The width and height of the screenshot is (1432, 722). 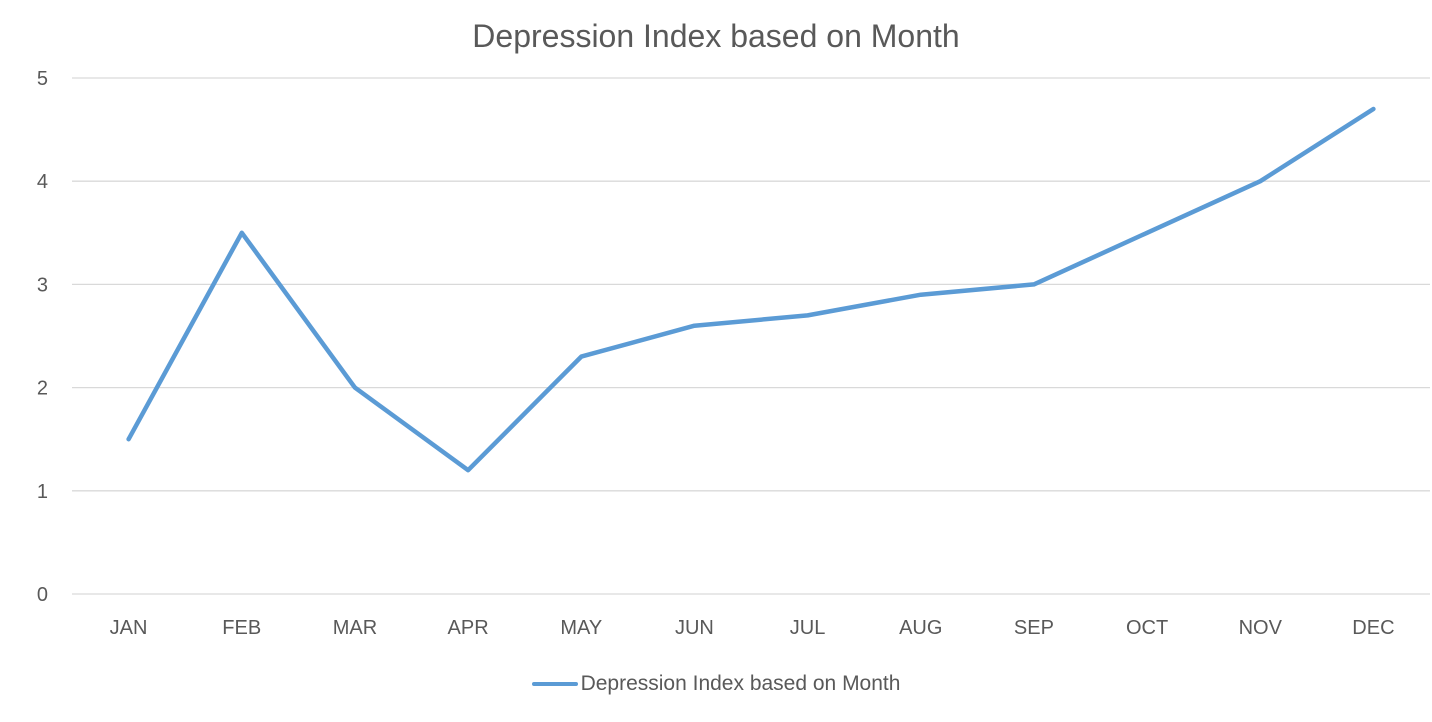 What do you see at coordinates (740, 683) in the screenshot?
I see `legend-label: Depression Index based on Month` at bounding box center [740, 683].